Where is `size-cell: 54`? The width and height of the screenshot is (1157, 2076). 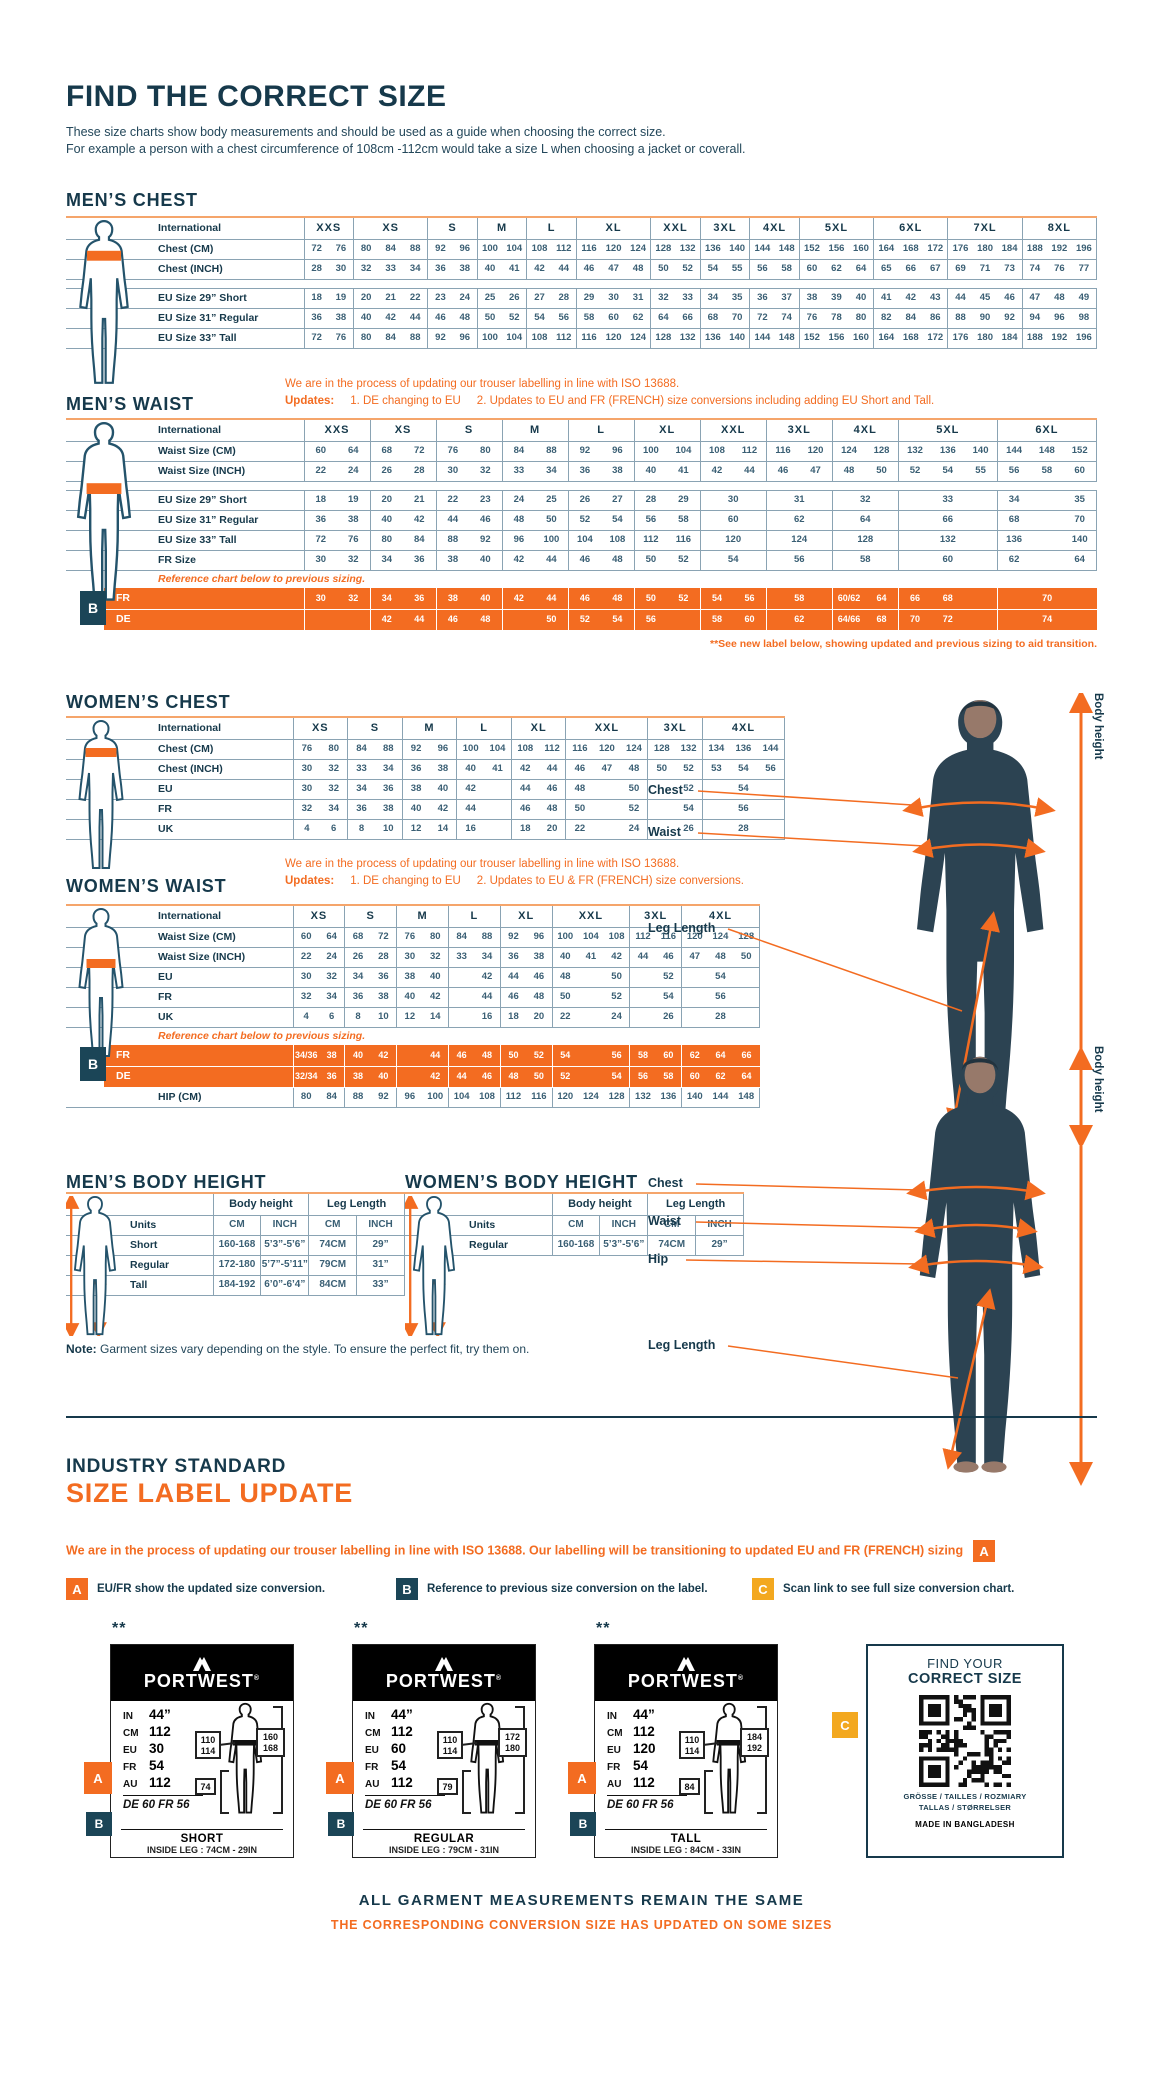 size-cell: 54 is located at coordinates (716, 599).